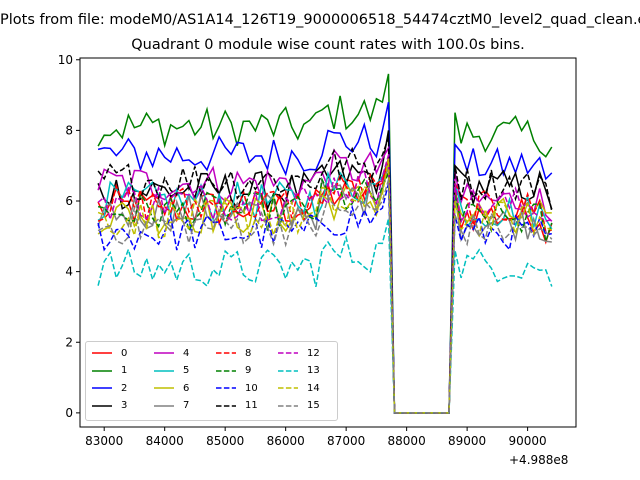 The height and width of the screenshot is (480, 640). I want to click on legend: 0 1 2 3 4 5 6 7 8 9 10 11 12 13 14 15, so click(211, 381).